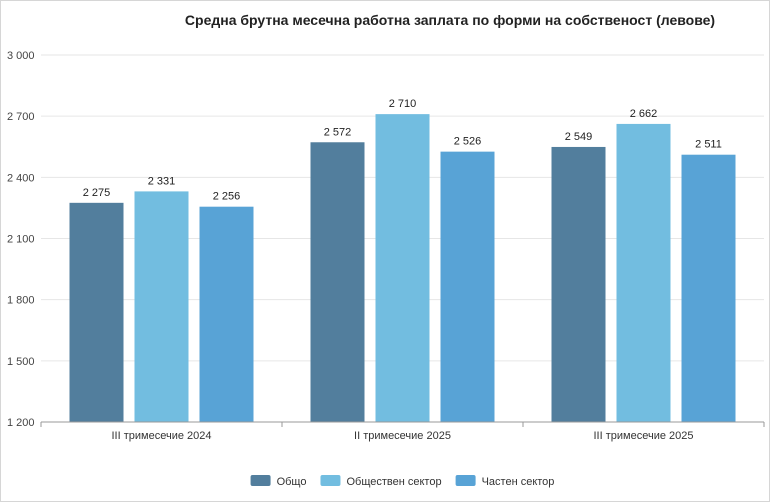 Image resolution: width=770 pixels, height=502 pixels. I want to click on y-axis: 1 200 1 500 1 800 2 100 2 400 2 700 3 000, so click(21, 239).